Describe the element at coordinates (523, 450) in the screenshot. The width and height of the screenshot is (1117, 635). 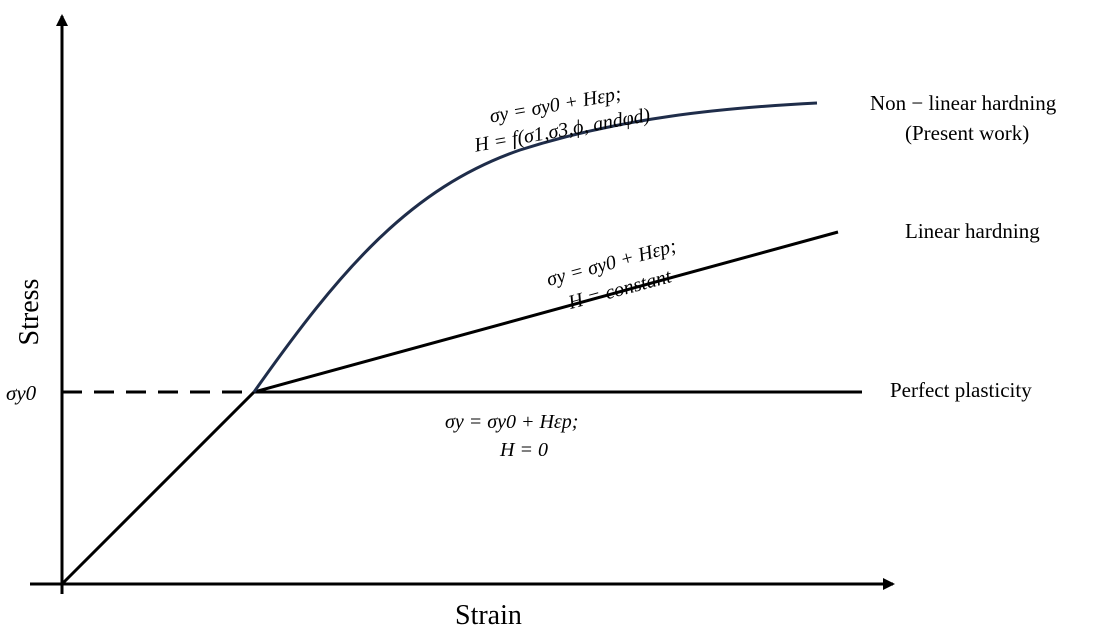
I see `perfect-equation-2: H = 0` at that location.